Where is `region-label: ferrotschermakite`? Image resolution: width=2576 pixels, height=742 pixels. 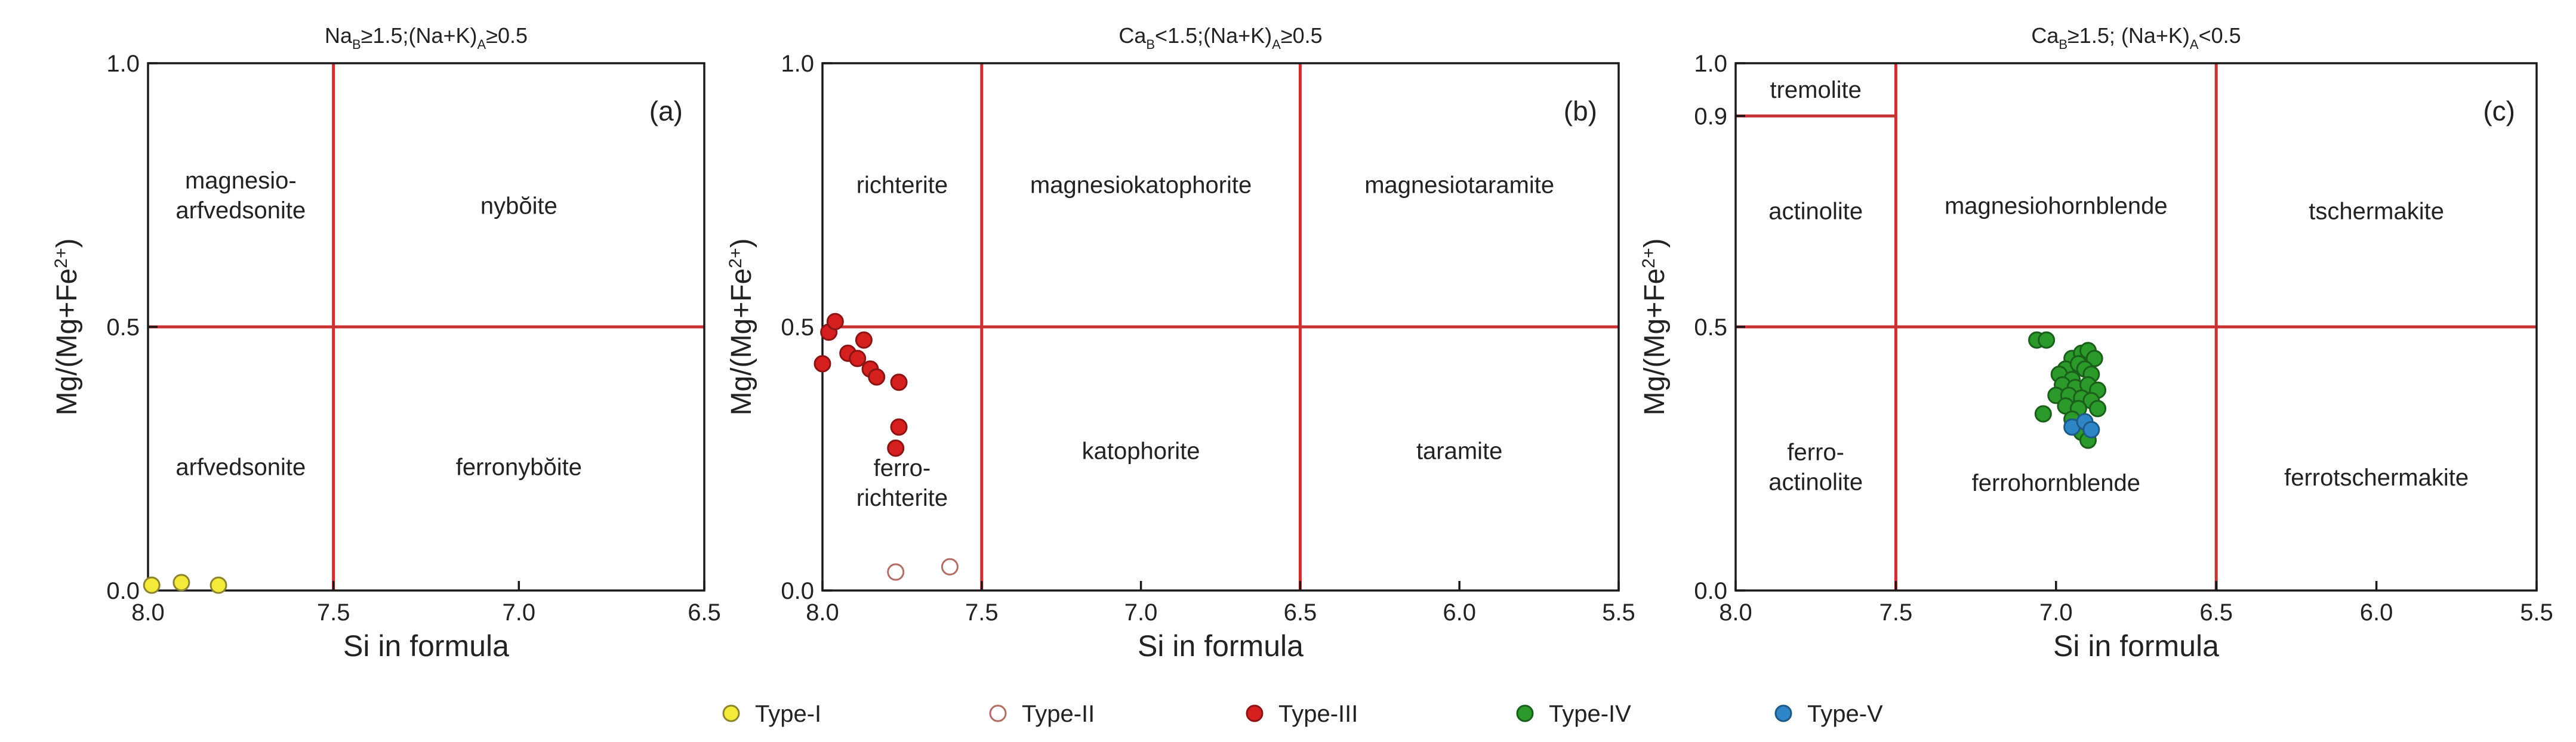 region-label: ferrotschermakite is located at coordinates (2376, 478).